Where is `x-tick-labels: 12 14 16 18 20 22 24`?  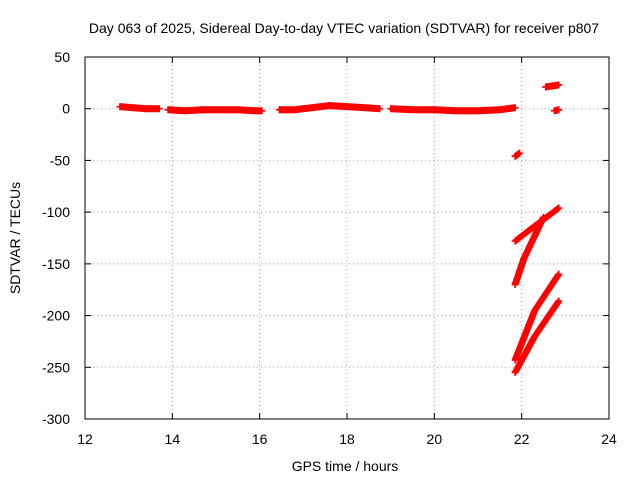 x-tick-labels: 12 14 16 18 20 22 24 is located at coordinates (347, 439).